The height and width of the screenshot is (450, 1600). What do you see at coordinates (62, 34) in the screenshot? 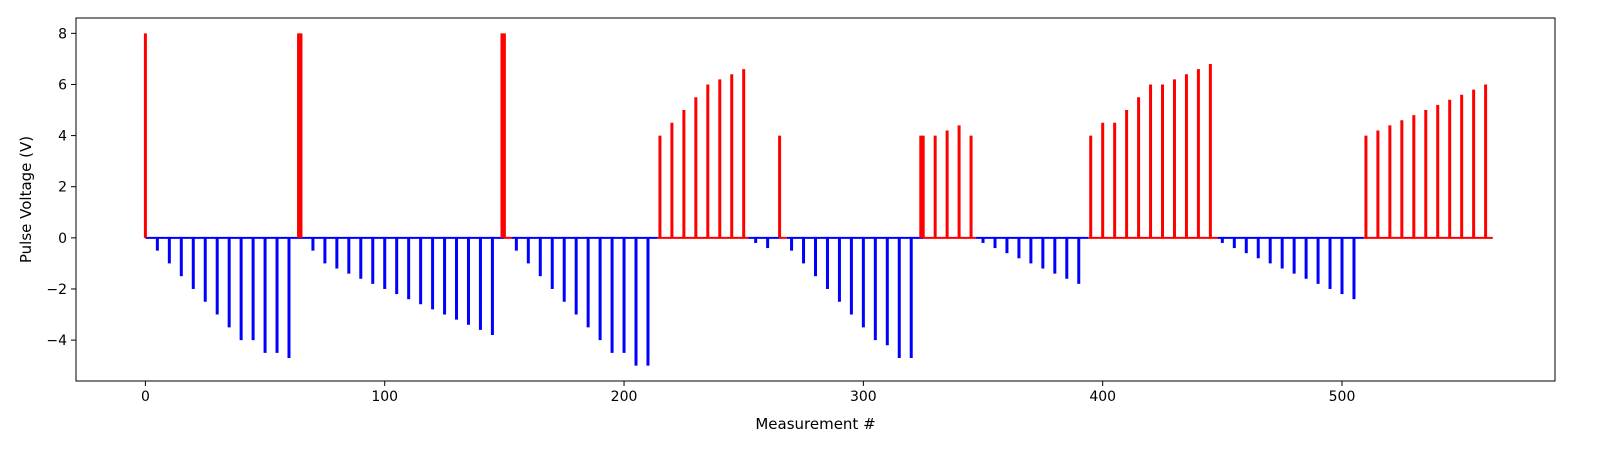
I see `y-tick-label: 8` at bounding box center [62, 34].